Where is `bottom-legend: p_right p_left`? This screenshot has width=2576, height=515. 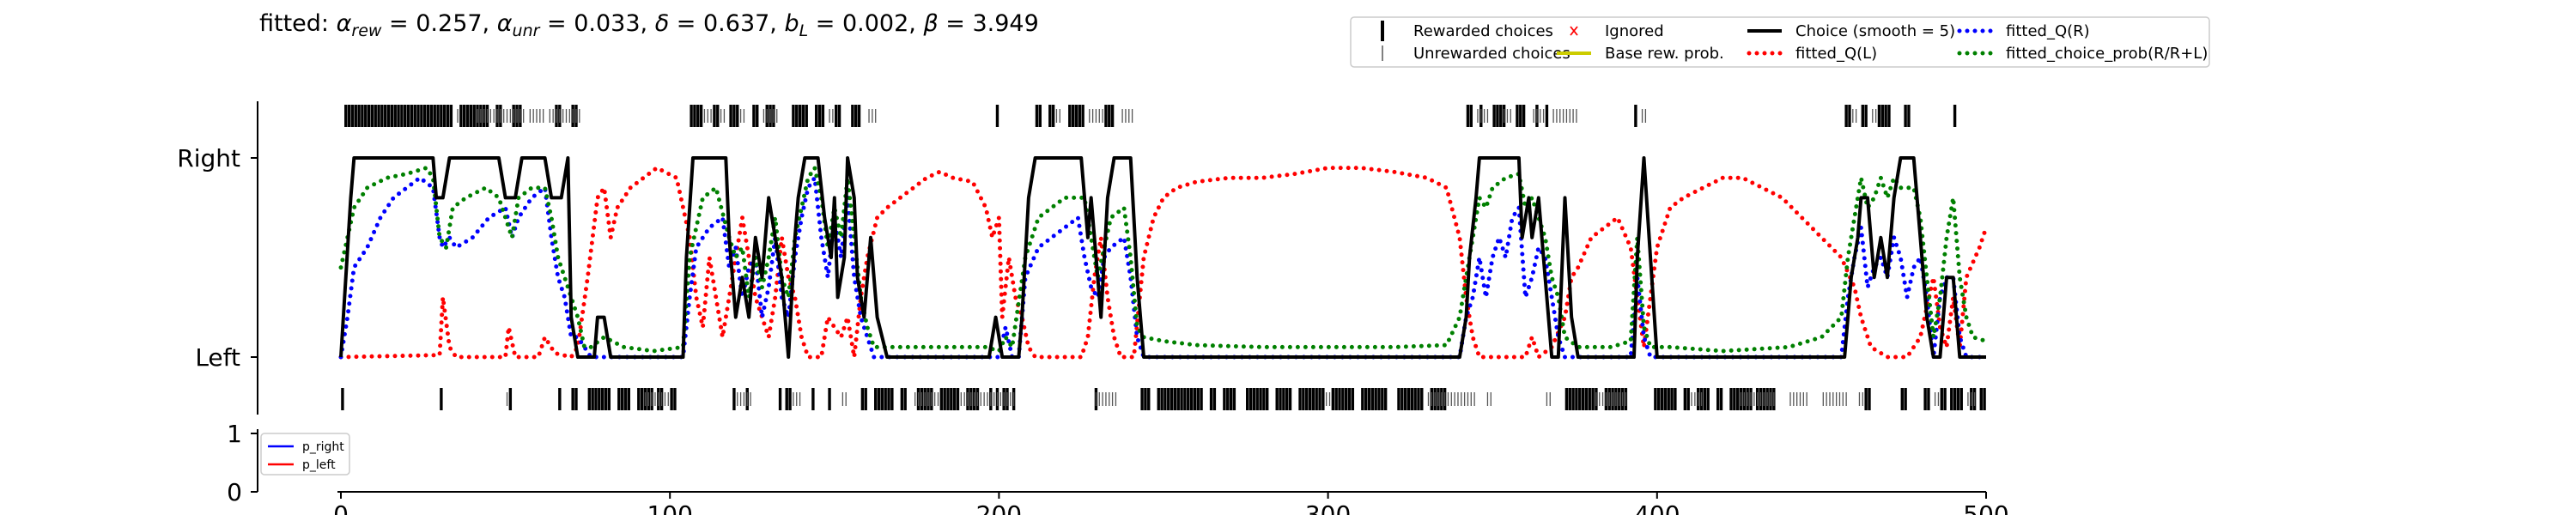 bottom-legend: p_right p_left is located at coordinates (305, 454).